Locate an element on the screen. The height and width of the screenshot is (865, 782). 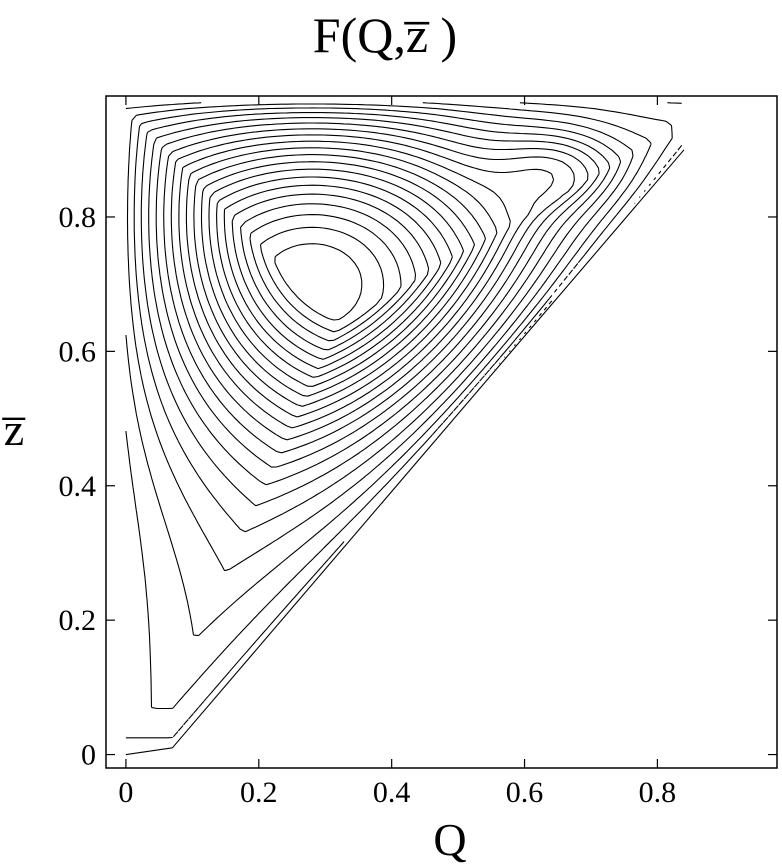
y-tick-label: 0.2 is located at coordinates (78, 620).